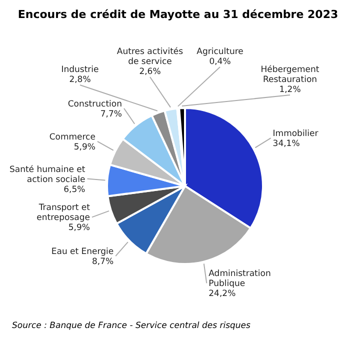 Image resolution: width=356 pixels, height=364 pixels. Describe the element at coordinates (132, 326) in the screenshot. I see `source-note: Source : Banque de France - Service central des risques` at that location.